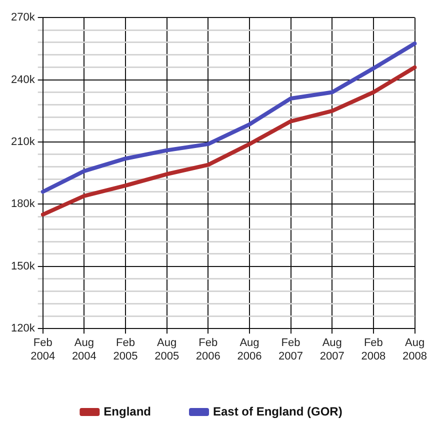 Image resolution: width=438 pixels, height=436 pixels. I want to click on x-tick-label: Aug 2004, so click(84, 349).